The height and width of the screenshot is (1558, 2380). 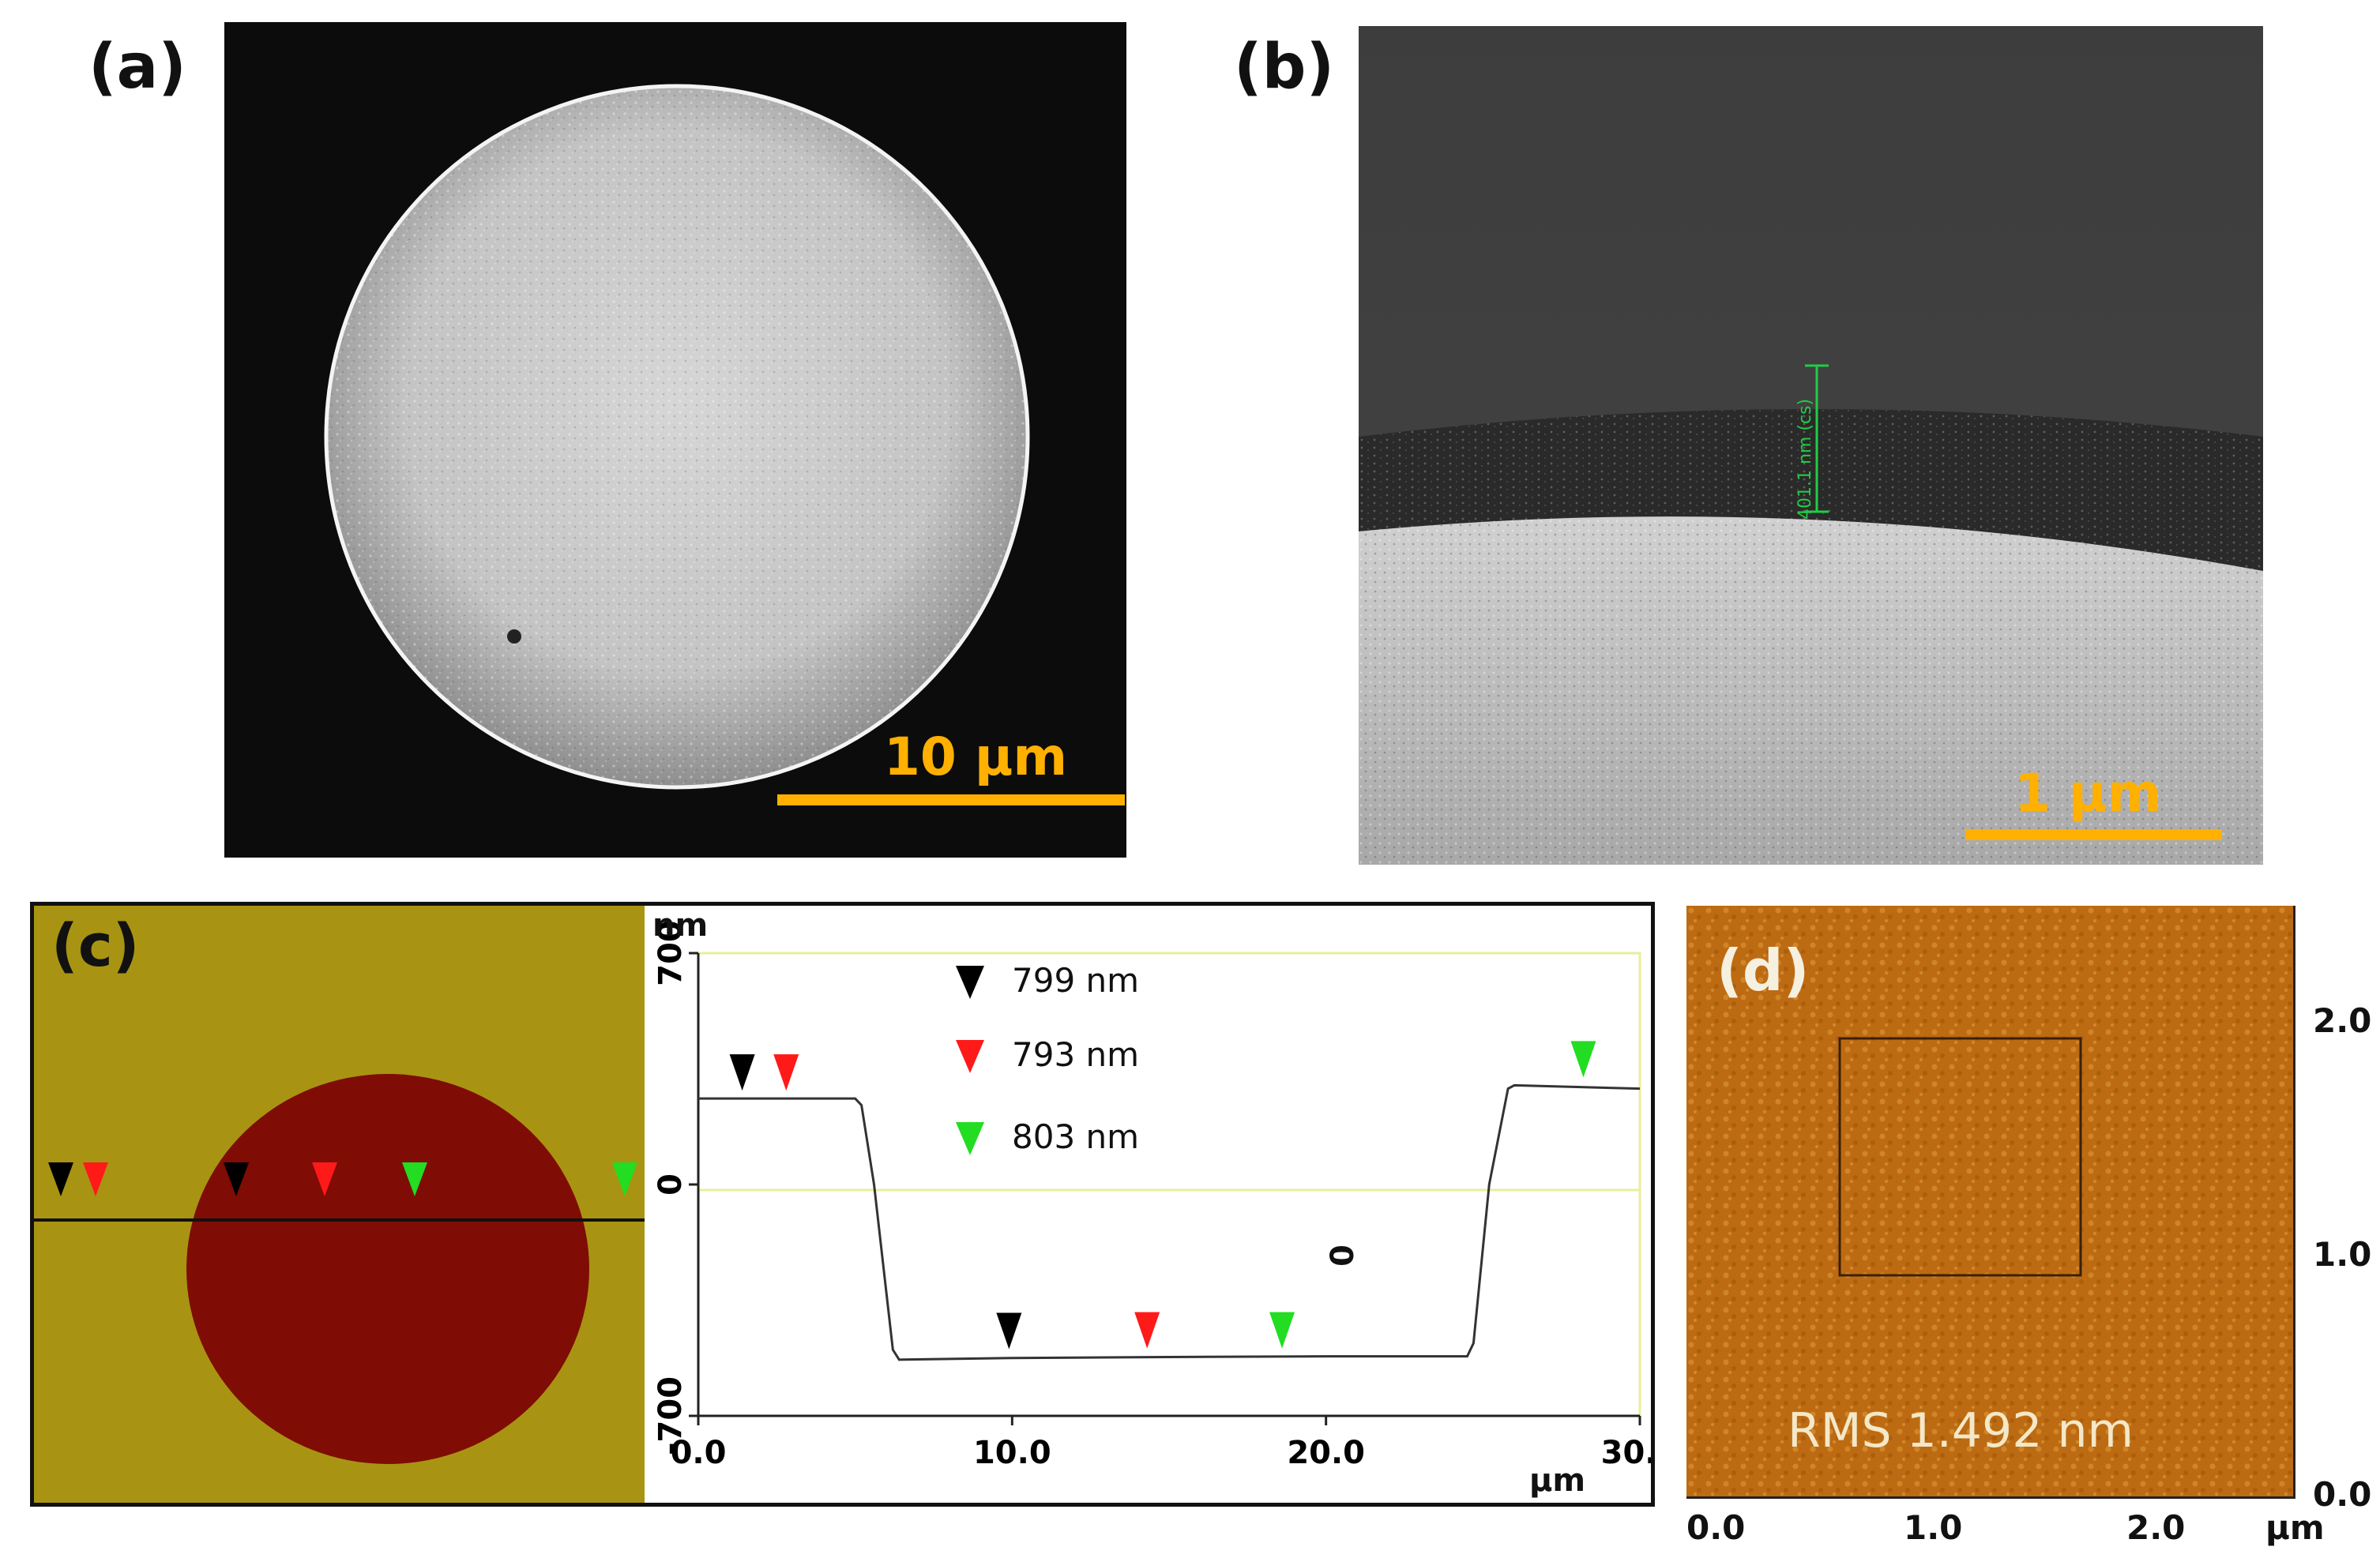 What do you see at coordinates (1326, 1453) in the screenshot?
I see `x-tick-label: 20.0` at bounding box center [1326, 1453].